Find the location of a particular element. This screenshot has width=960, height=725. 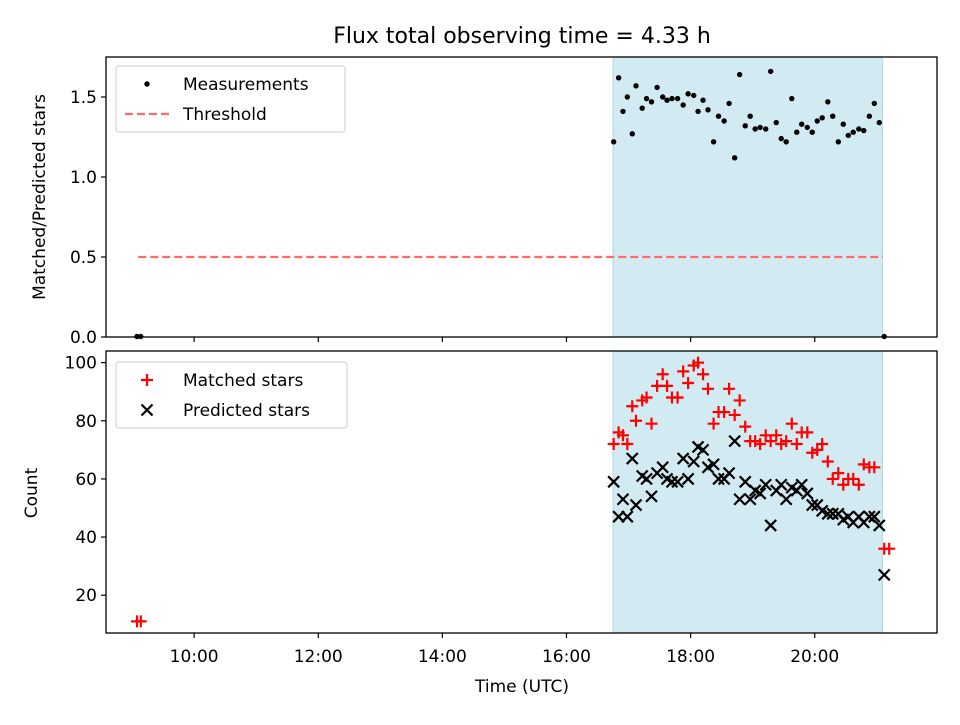

bottom-legend-box is located at coordinates (231, 395).